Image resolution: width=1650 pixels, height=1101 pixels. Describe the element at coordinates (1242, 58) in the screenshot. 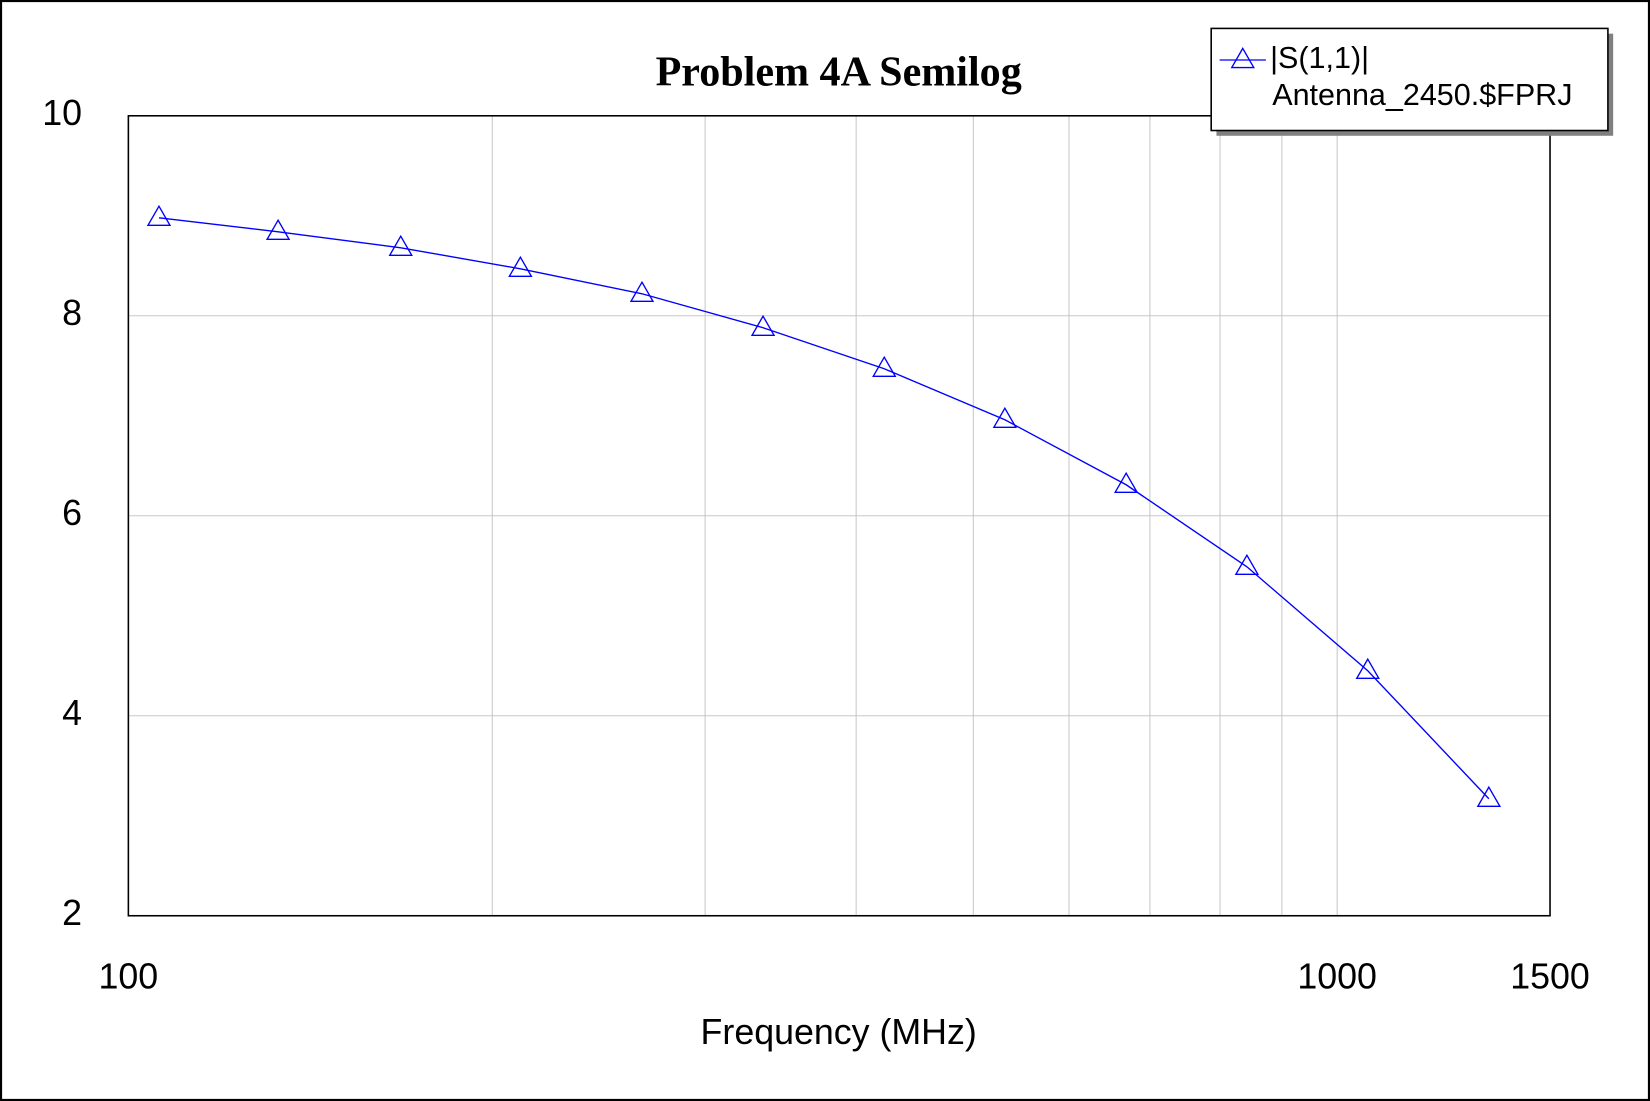

I see `legend-marker` at that location.